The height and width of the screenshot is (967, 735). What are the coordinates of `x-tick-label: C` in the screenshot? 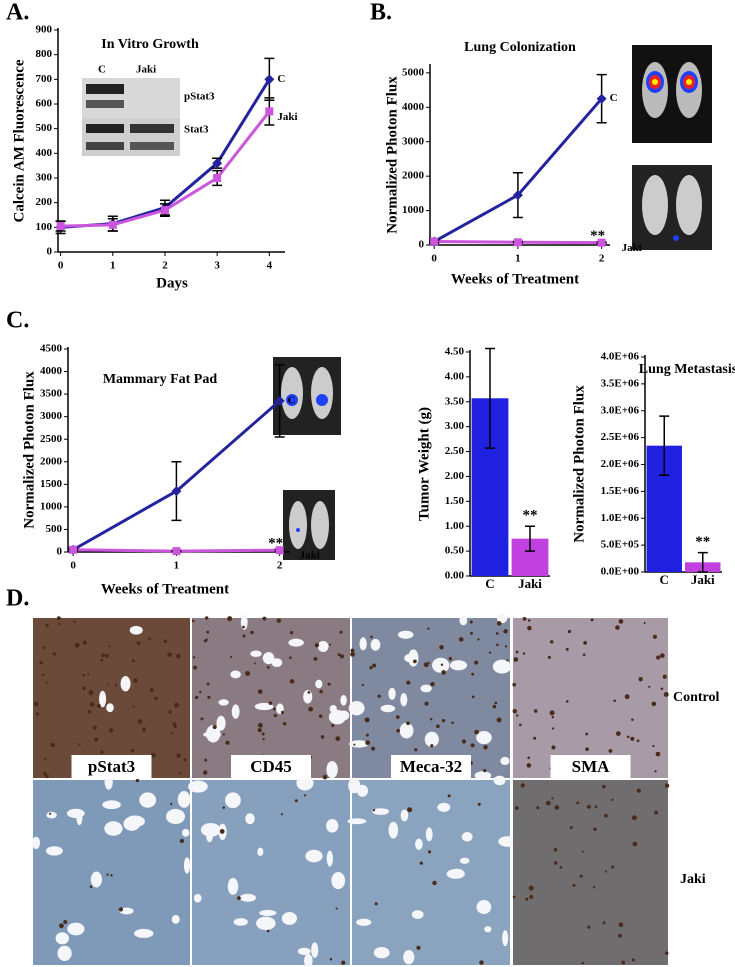 It's located at (664, 579).